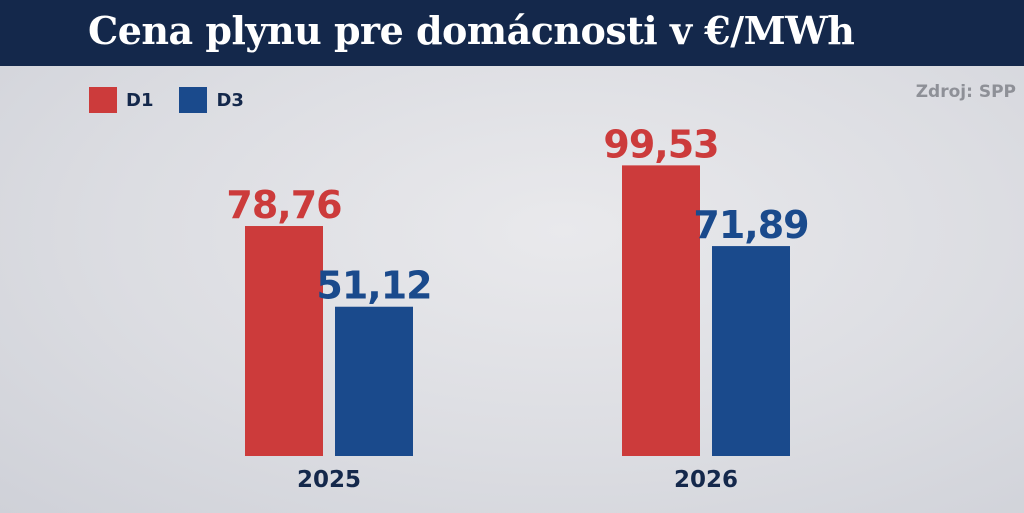  What do you see at coordinates (140, 100) in the screenshot?
I see `legend-label-d1: D1` at bounding box center [140, 100].